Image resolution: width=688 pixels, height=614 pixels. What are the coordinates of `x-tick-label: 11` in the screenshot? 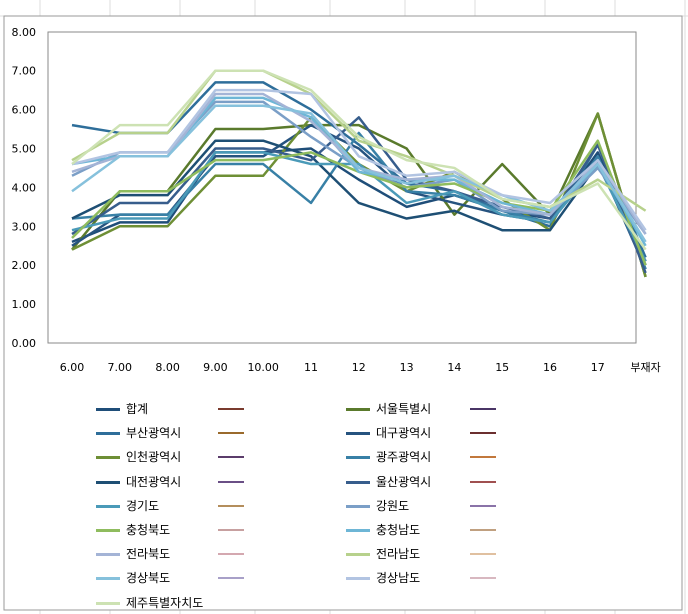 It's located at (311, 367).